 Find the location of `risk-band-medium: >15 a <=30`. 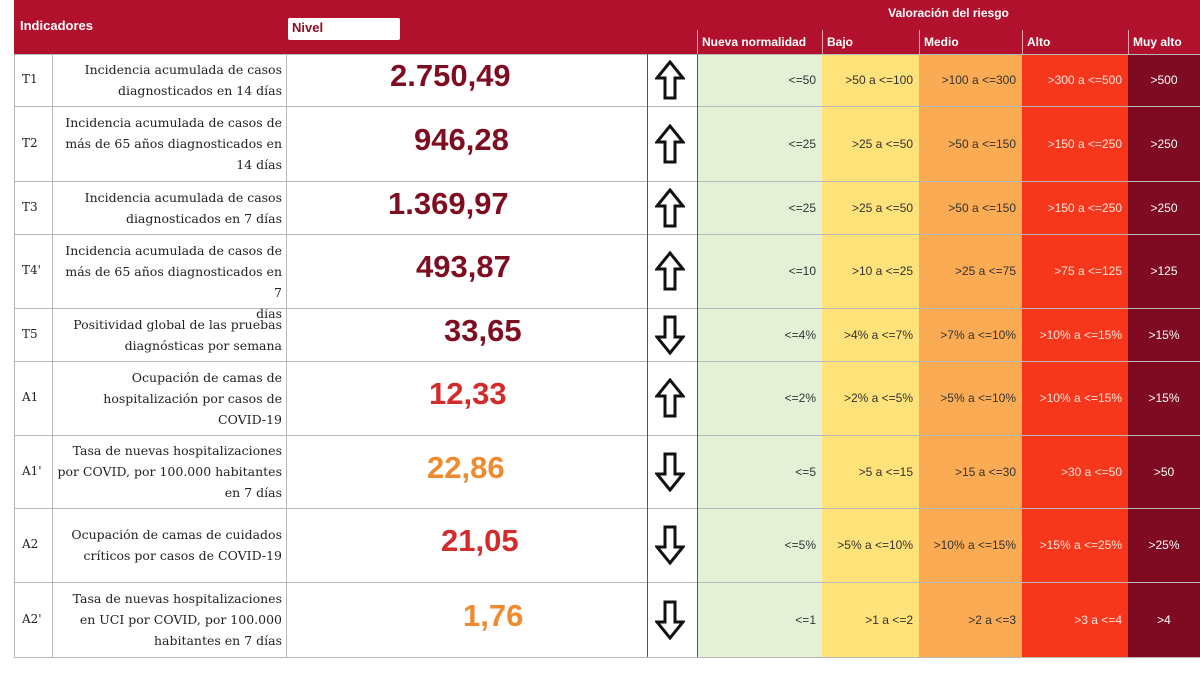

risk-band-medium: >15 a <=30 is located at coordinates (970, 471).